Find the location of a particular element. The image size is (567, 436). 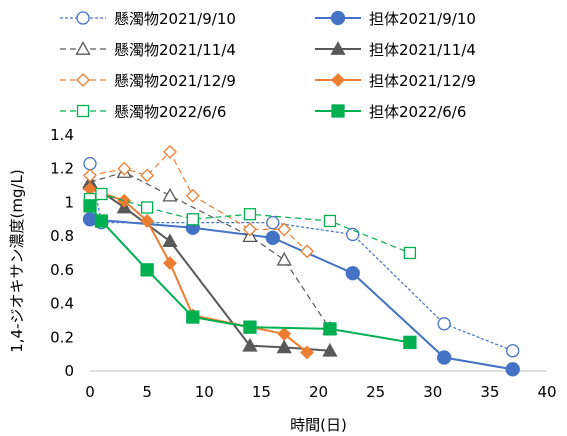

legend-item: 懸濁物2022/6/6 is located at coordinates (143, 112).